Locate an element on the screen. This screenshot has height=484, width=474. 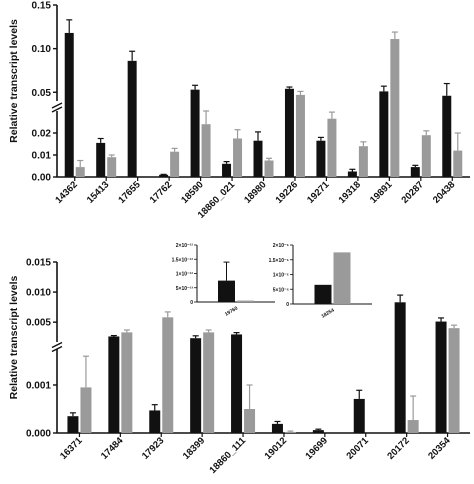
bar-18860_021-series1 is located at coordinates (227, 170).